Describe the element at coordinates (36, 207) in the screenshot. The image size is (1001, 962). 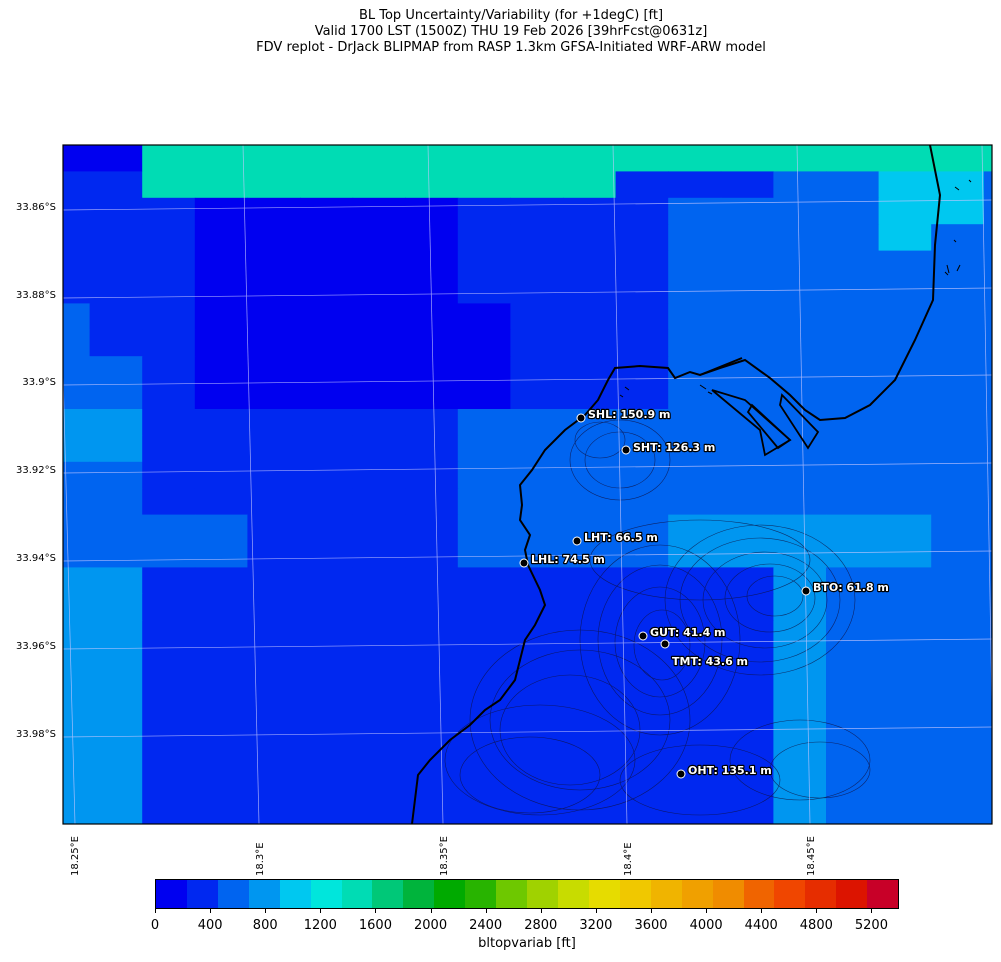
I see `lat-label-33-86: 33.86°S` at that location.